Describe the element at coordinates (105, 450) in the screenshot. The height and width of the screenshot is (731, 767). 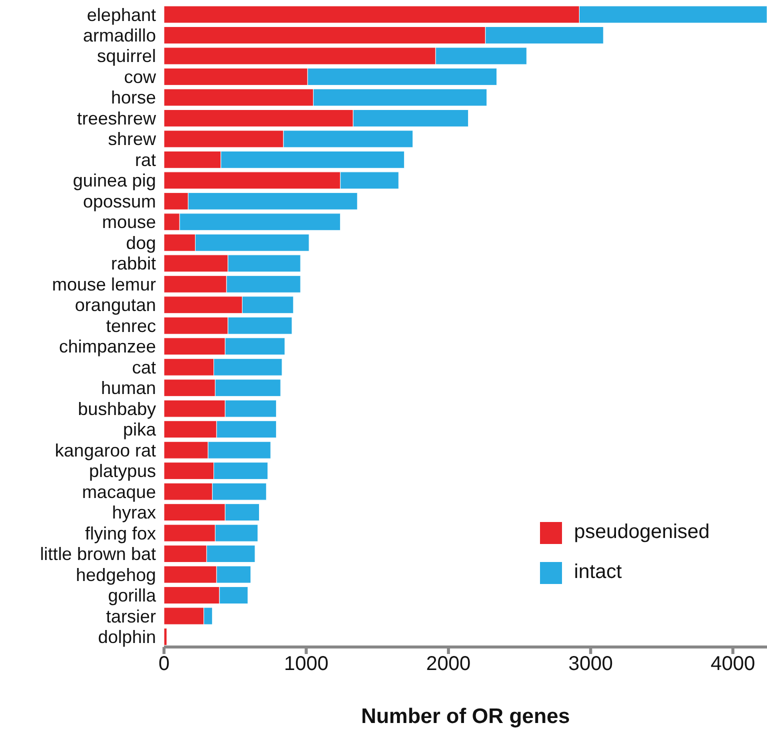
I see `y-tick-label: kangaroo rat` at that location.